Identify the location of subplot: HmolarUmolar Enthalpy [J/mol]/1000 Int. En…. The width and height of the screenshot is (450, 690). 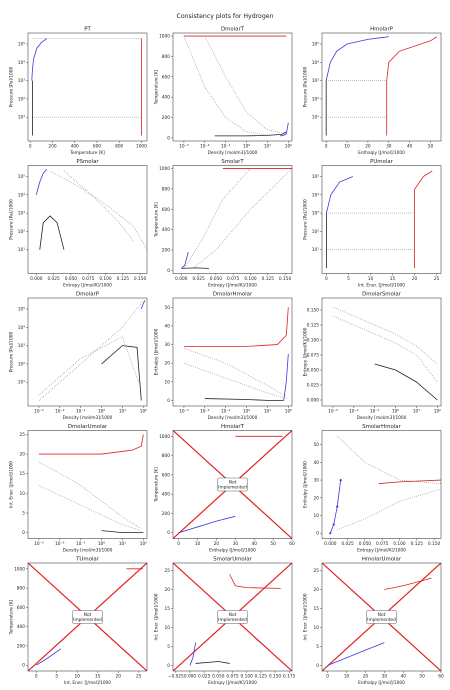
(373, 622).